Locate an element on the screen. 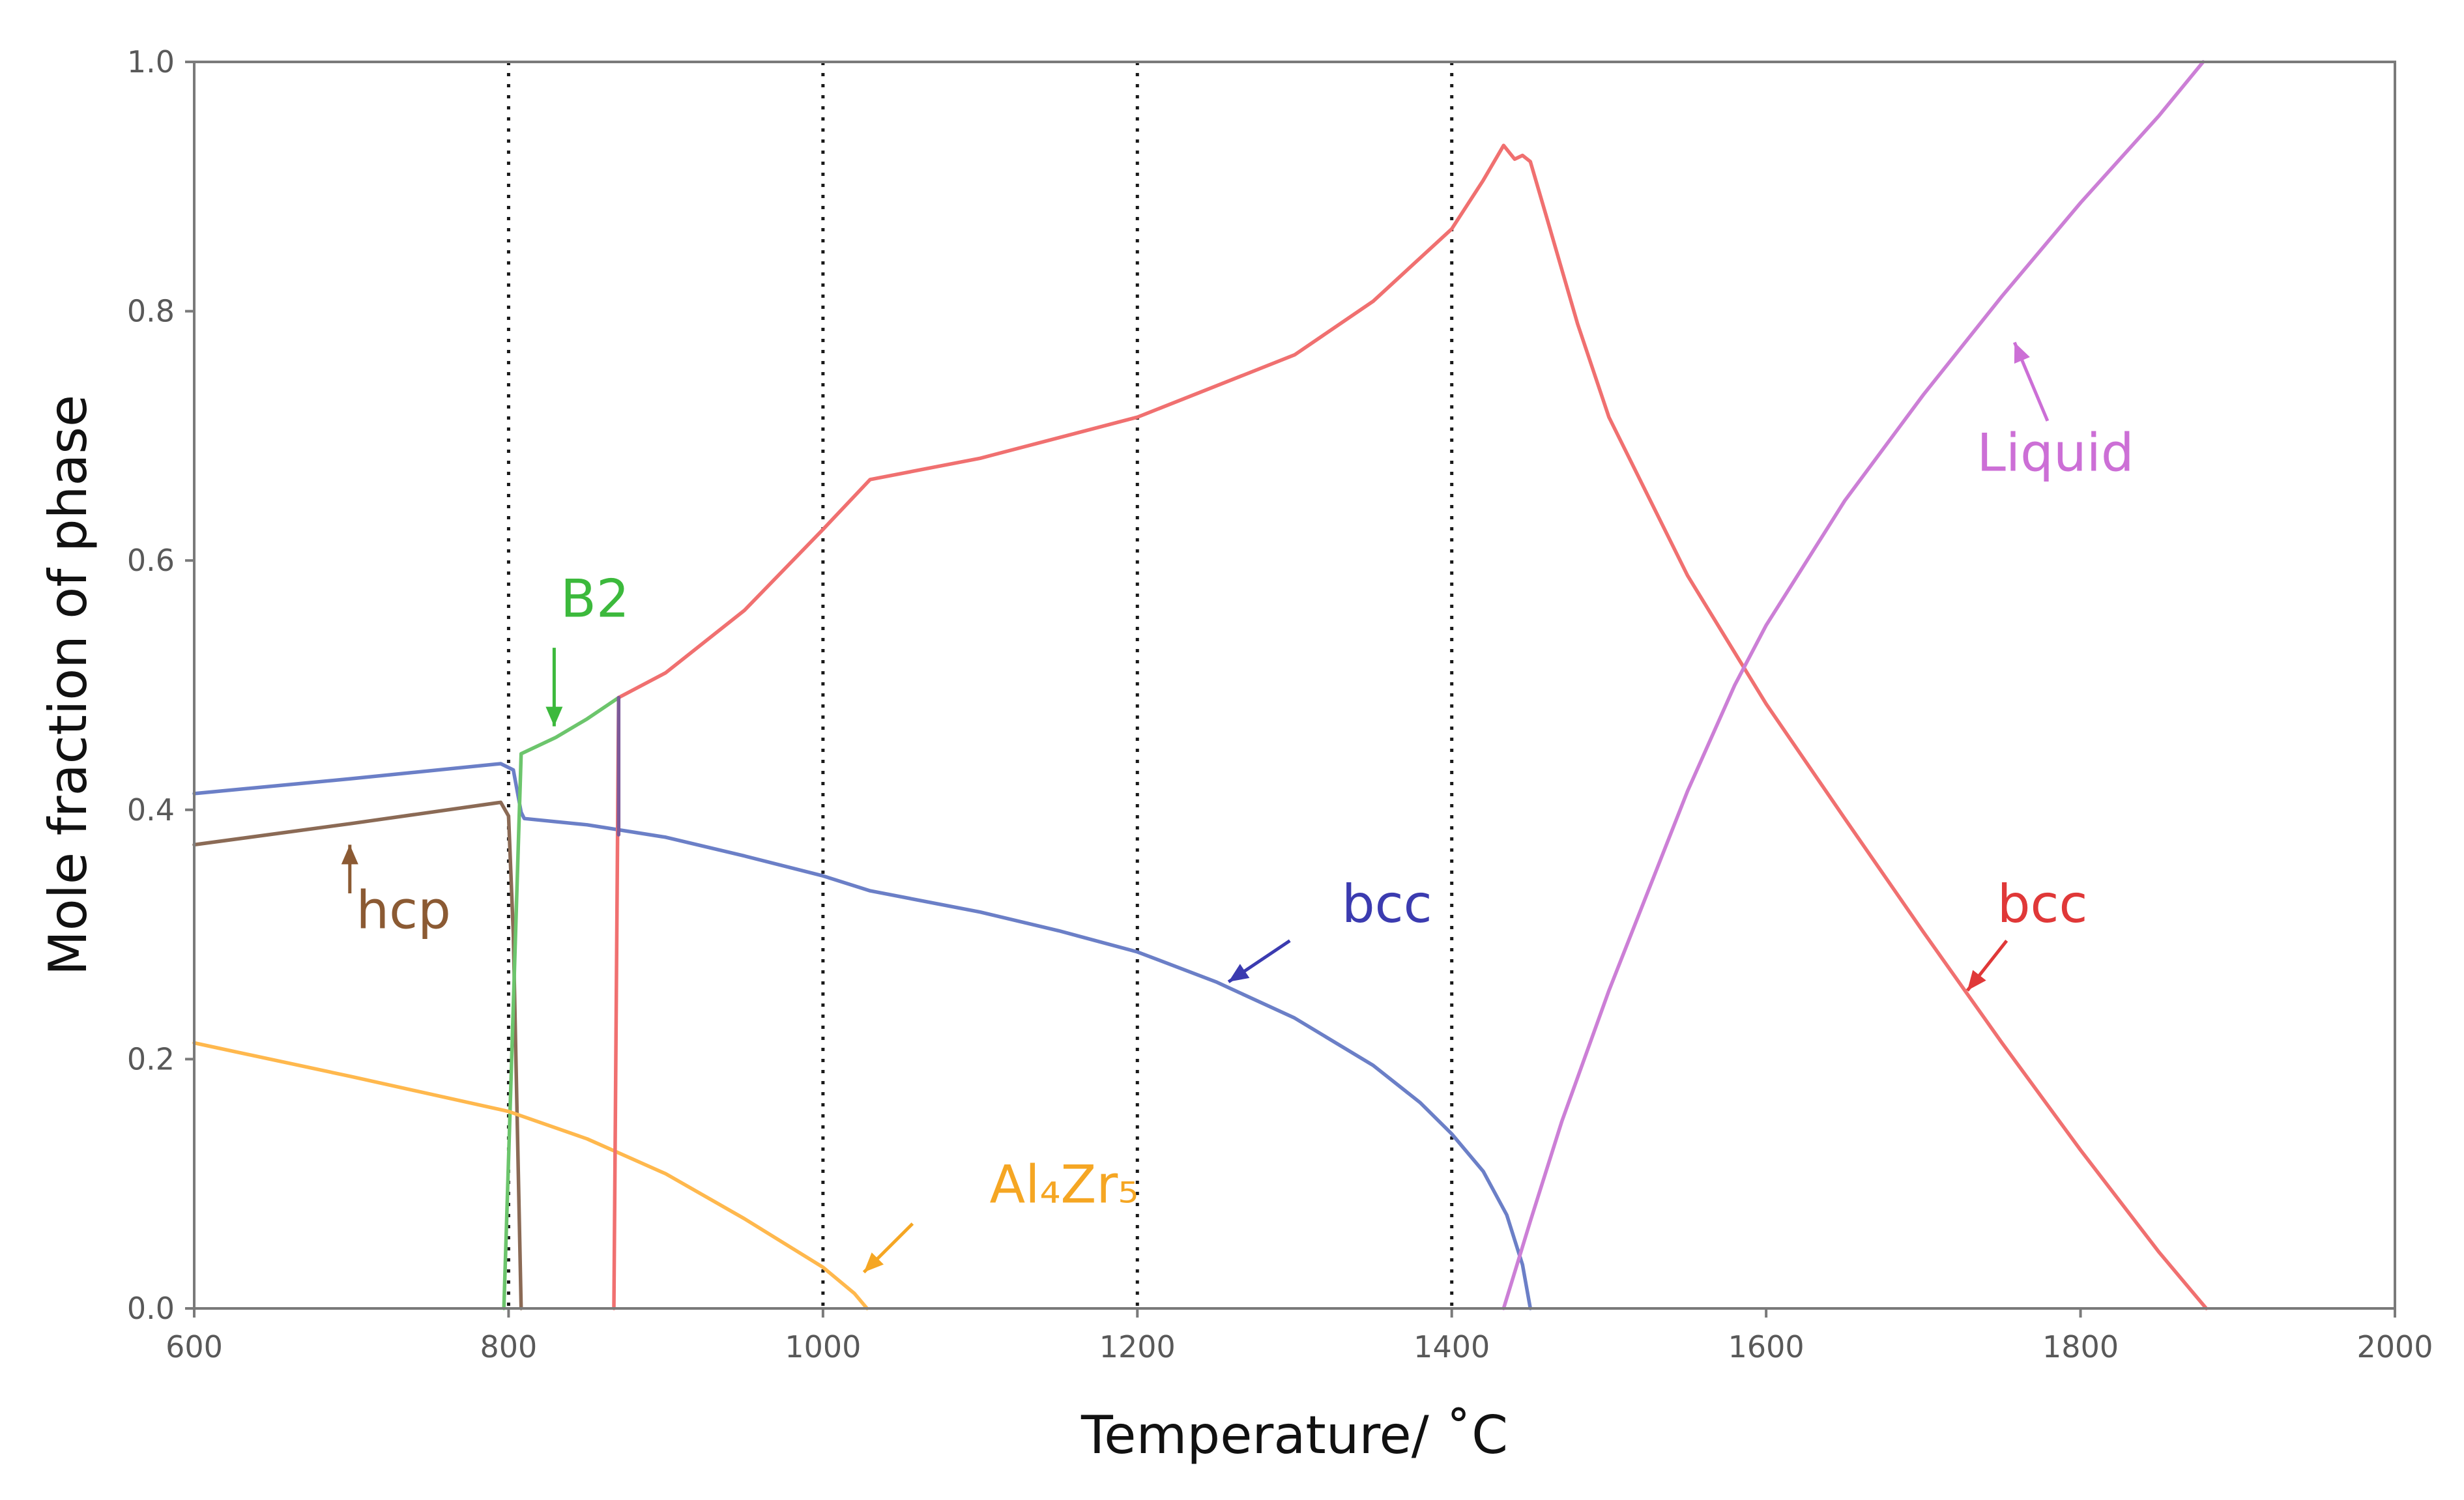 The width and height of the screenshot is (2464, 1500). annotation-label-bcc-3b3bb0: bcc is located at coordinates (1387, 904).